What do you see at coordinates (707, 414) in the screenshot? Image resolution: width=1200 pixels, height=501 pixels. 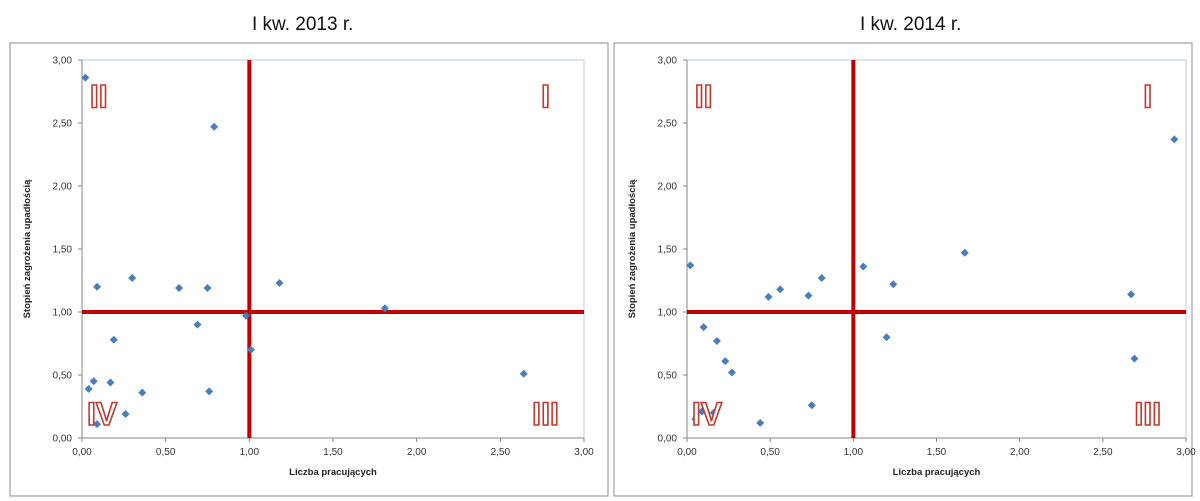 I see `chart2-quadrant-label-iv: IV` at bounding box center [707, 414].